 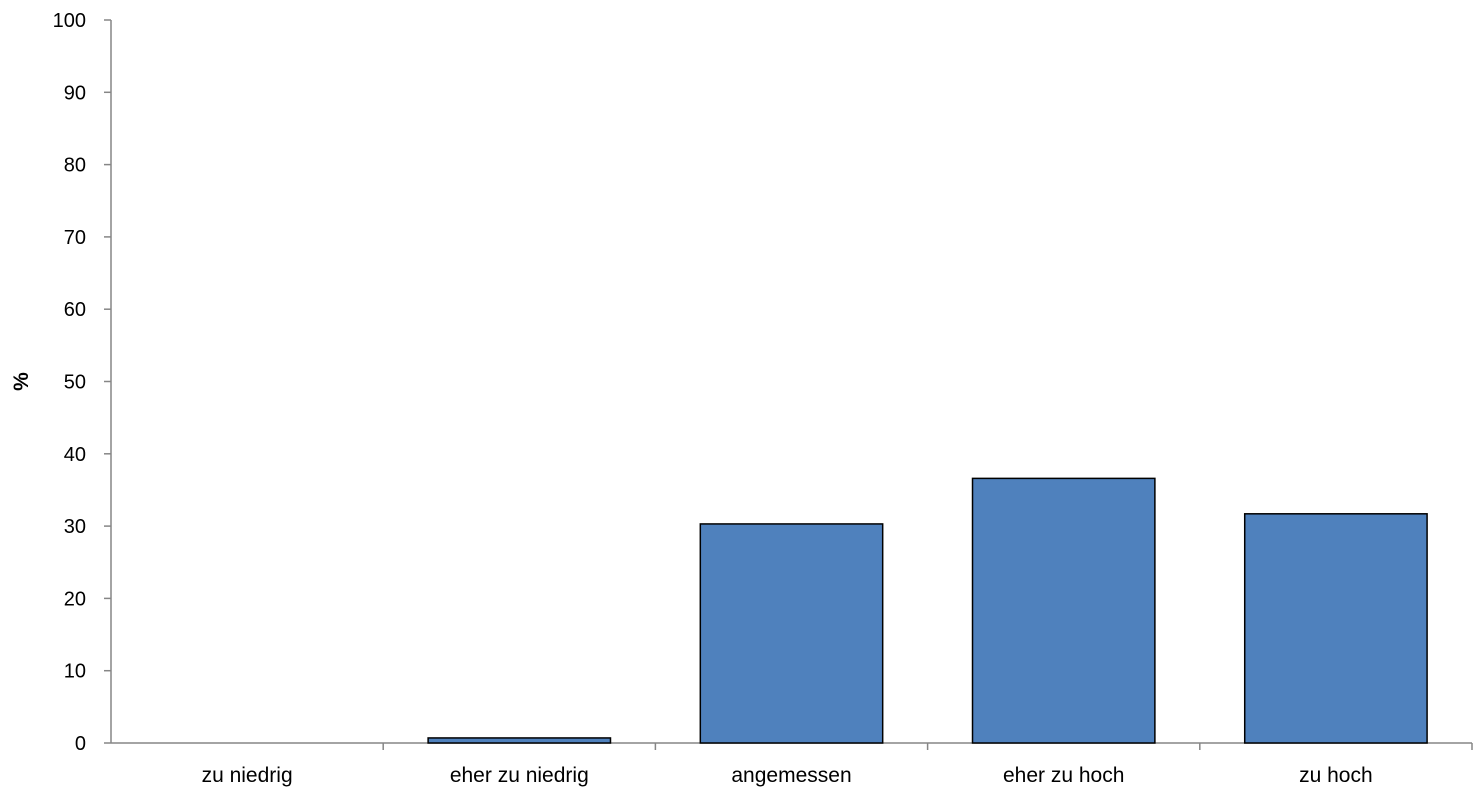 What do you see at coordinates (75, 599) in the screenshot?
I see `y-tick-label: 20` at bounding box center [75, 599].